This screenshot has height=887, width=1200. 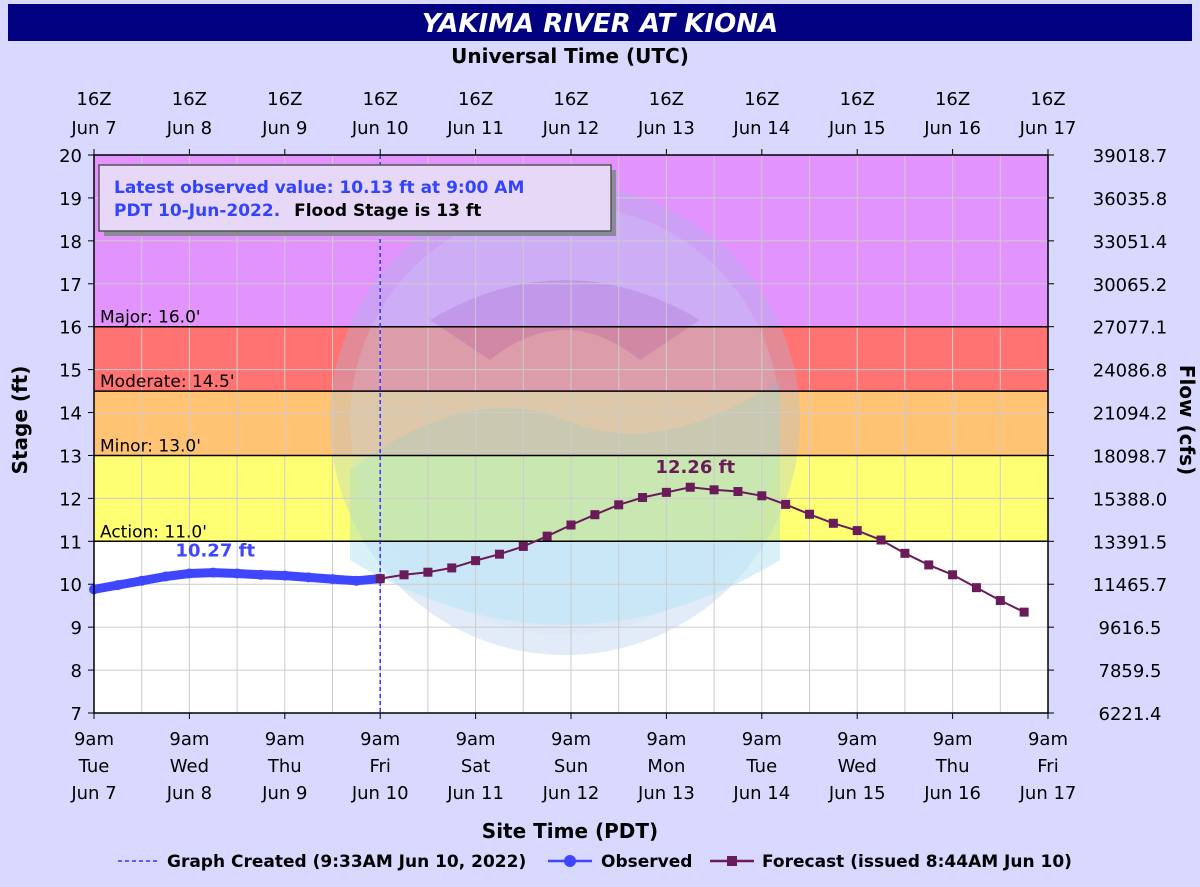 I want to click on flow-tick-label: 39018.7, so click(x=1130, y=156).